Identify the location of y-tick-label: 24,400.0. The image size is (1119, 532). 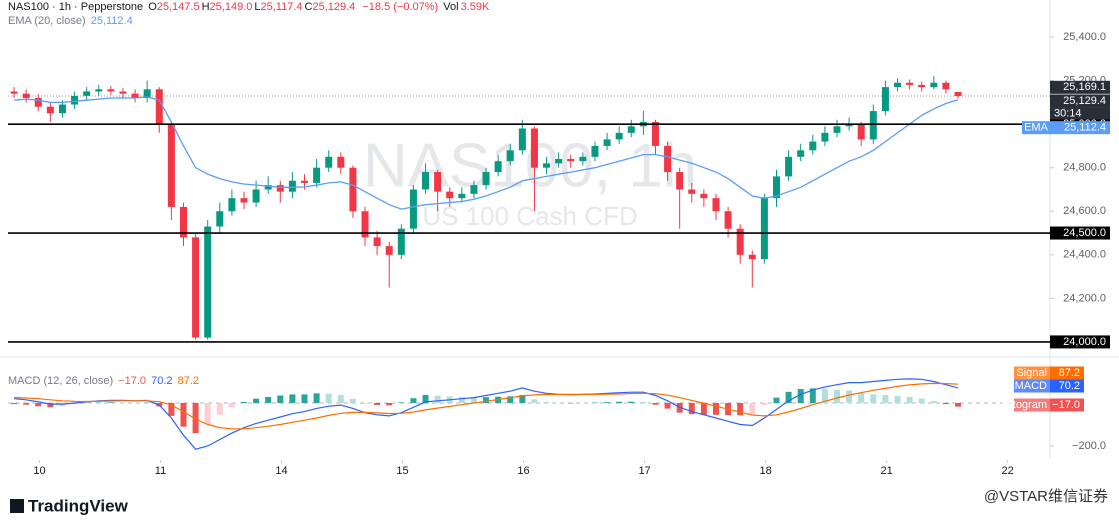
(1084, 255).